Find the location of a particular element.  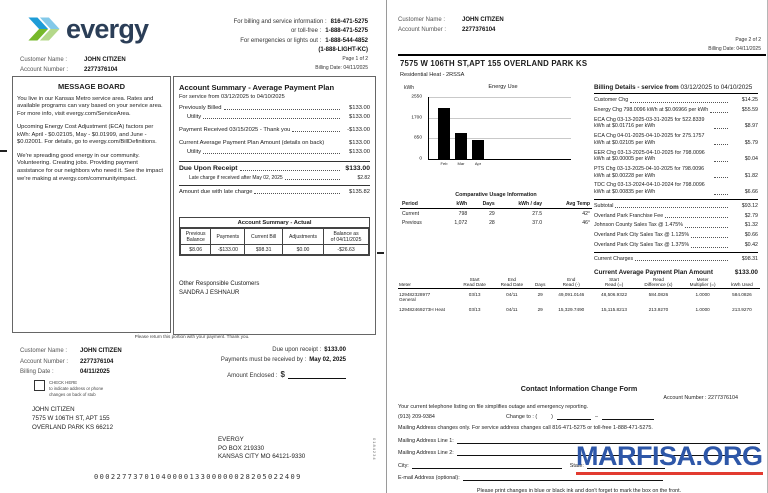

page-info: Page 2 of 2 Billing Date: 04/11/2025 is located at coordinates (734, 44).